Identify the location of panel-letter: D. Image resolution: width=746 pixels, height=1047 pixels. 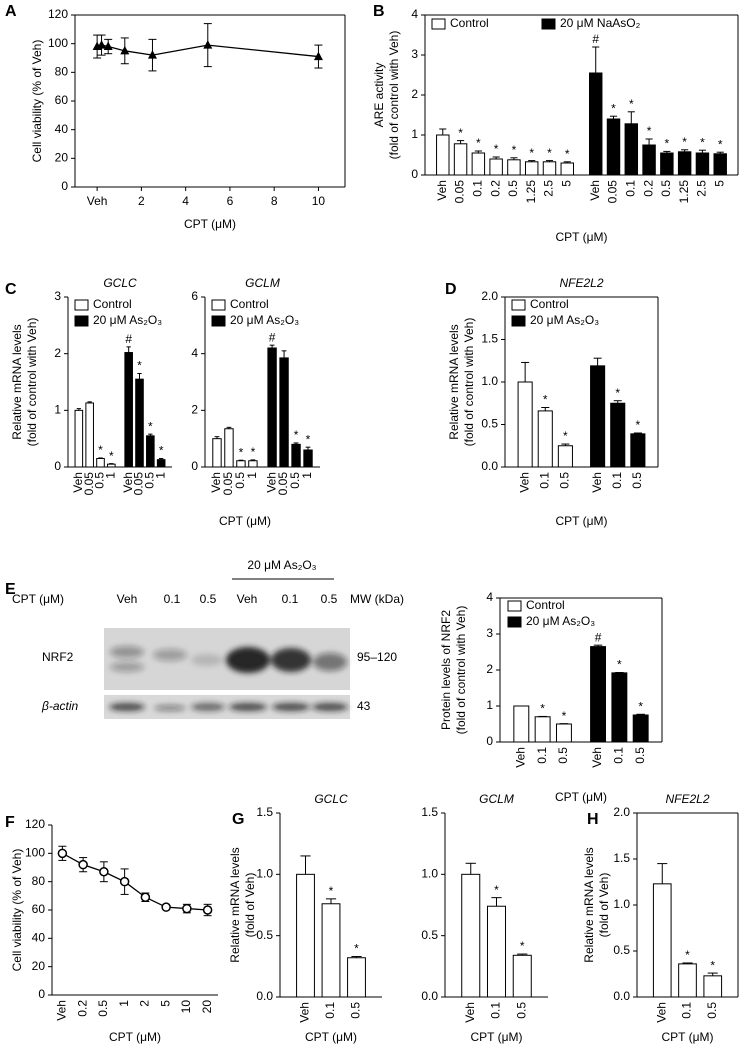
(451, 289).